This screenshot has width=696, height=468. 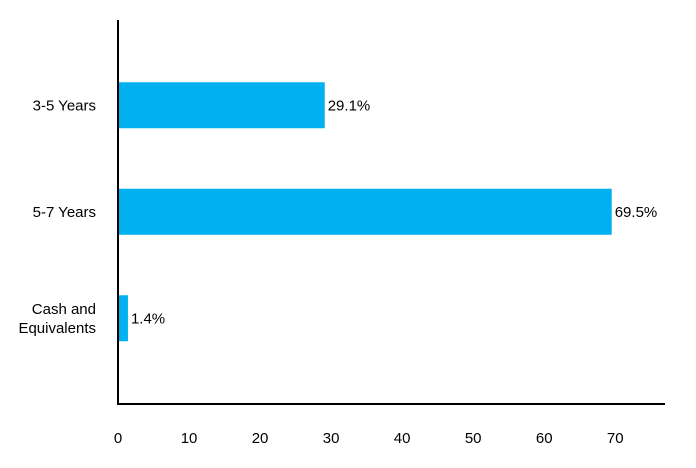 I want to click on x-tick-label: 10, so click(x=189, y=438).